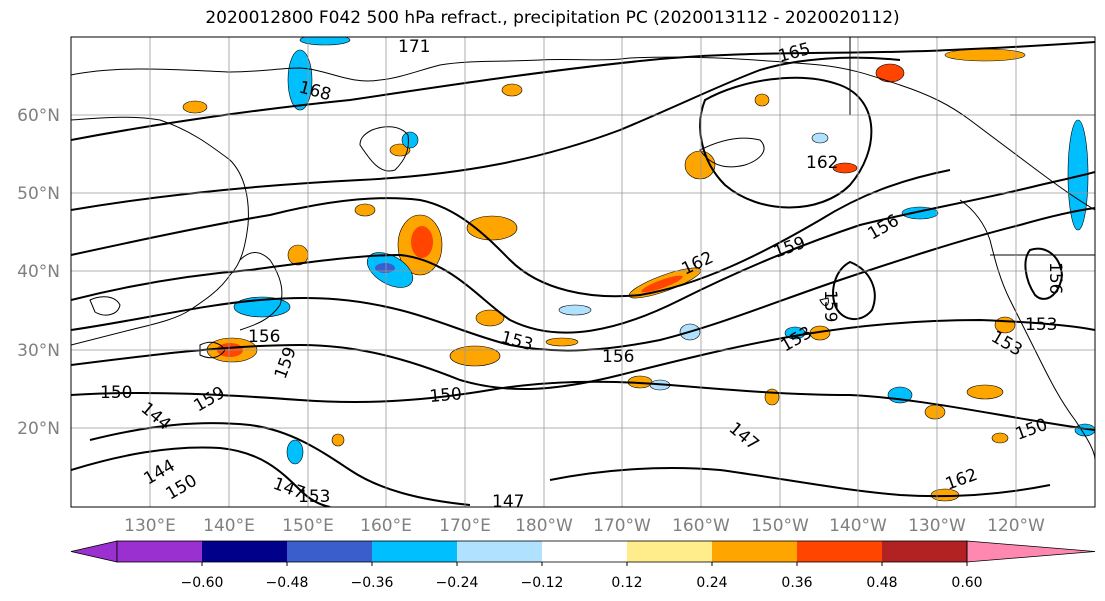 The height and width of the screenshot is (601, 1105). What do you see at coordinates (800, 482) in the screenshot?
I see `contour-147-south` at bounding box center [800, 482].